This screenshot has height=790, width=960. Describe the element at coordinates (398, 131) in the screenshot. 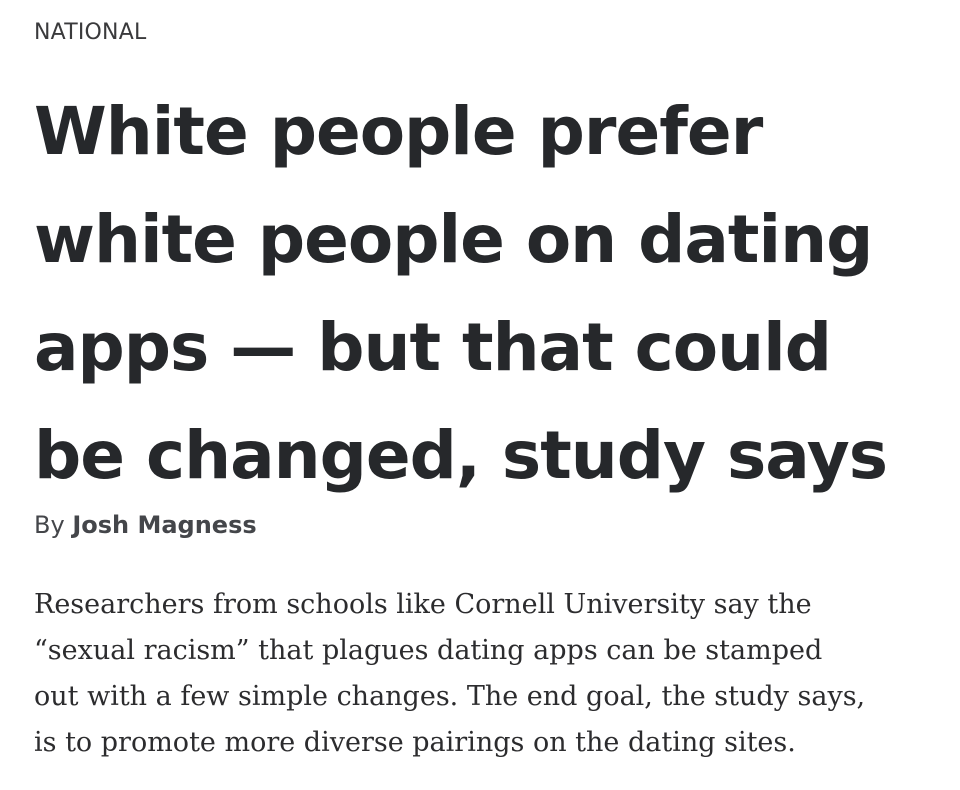

I see `headline-line: White people prefer` at that location.